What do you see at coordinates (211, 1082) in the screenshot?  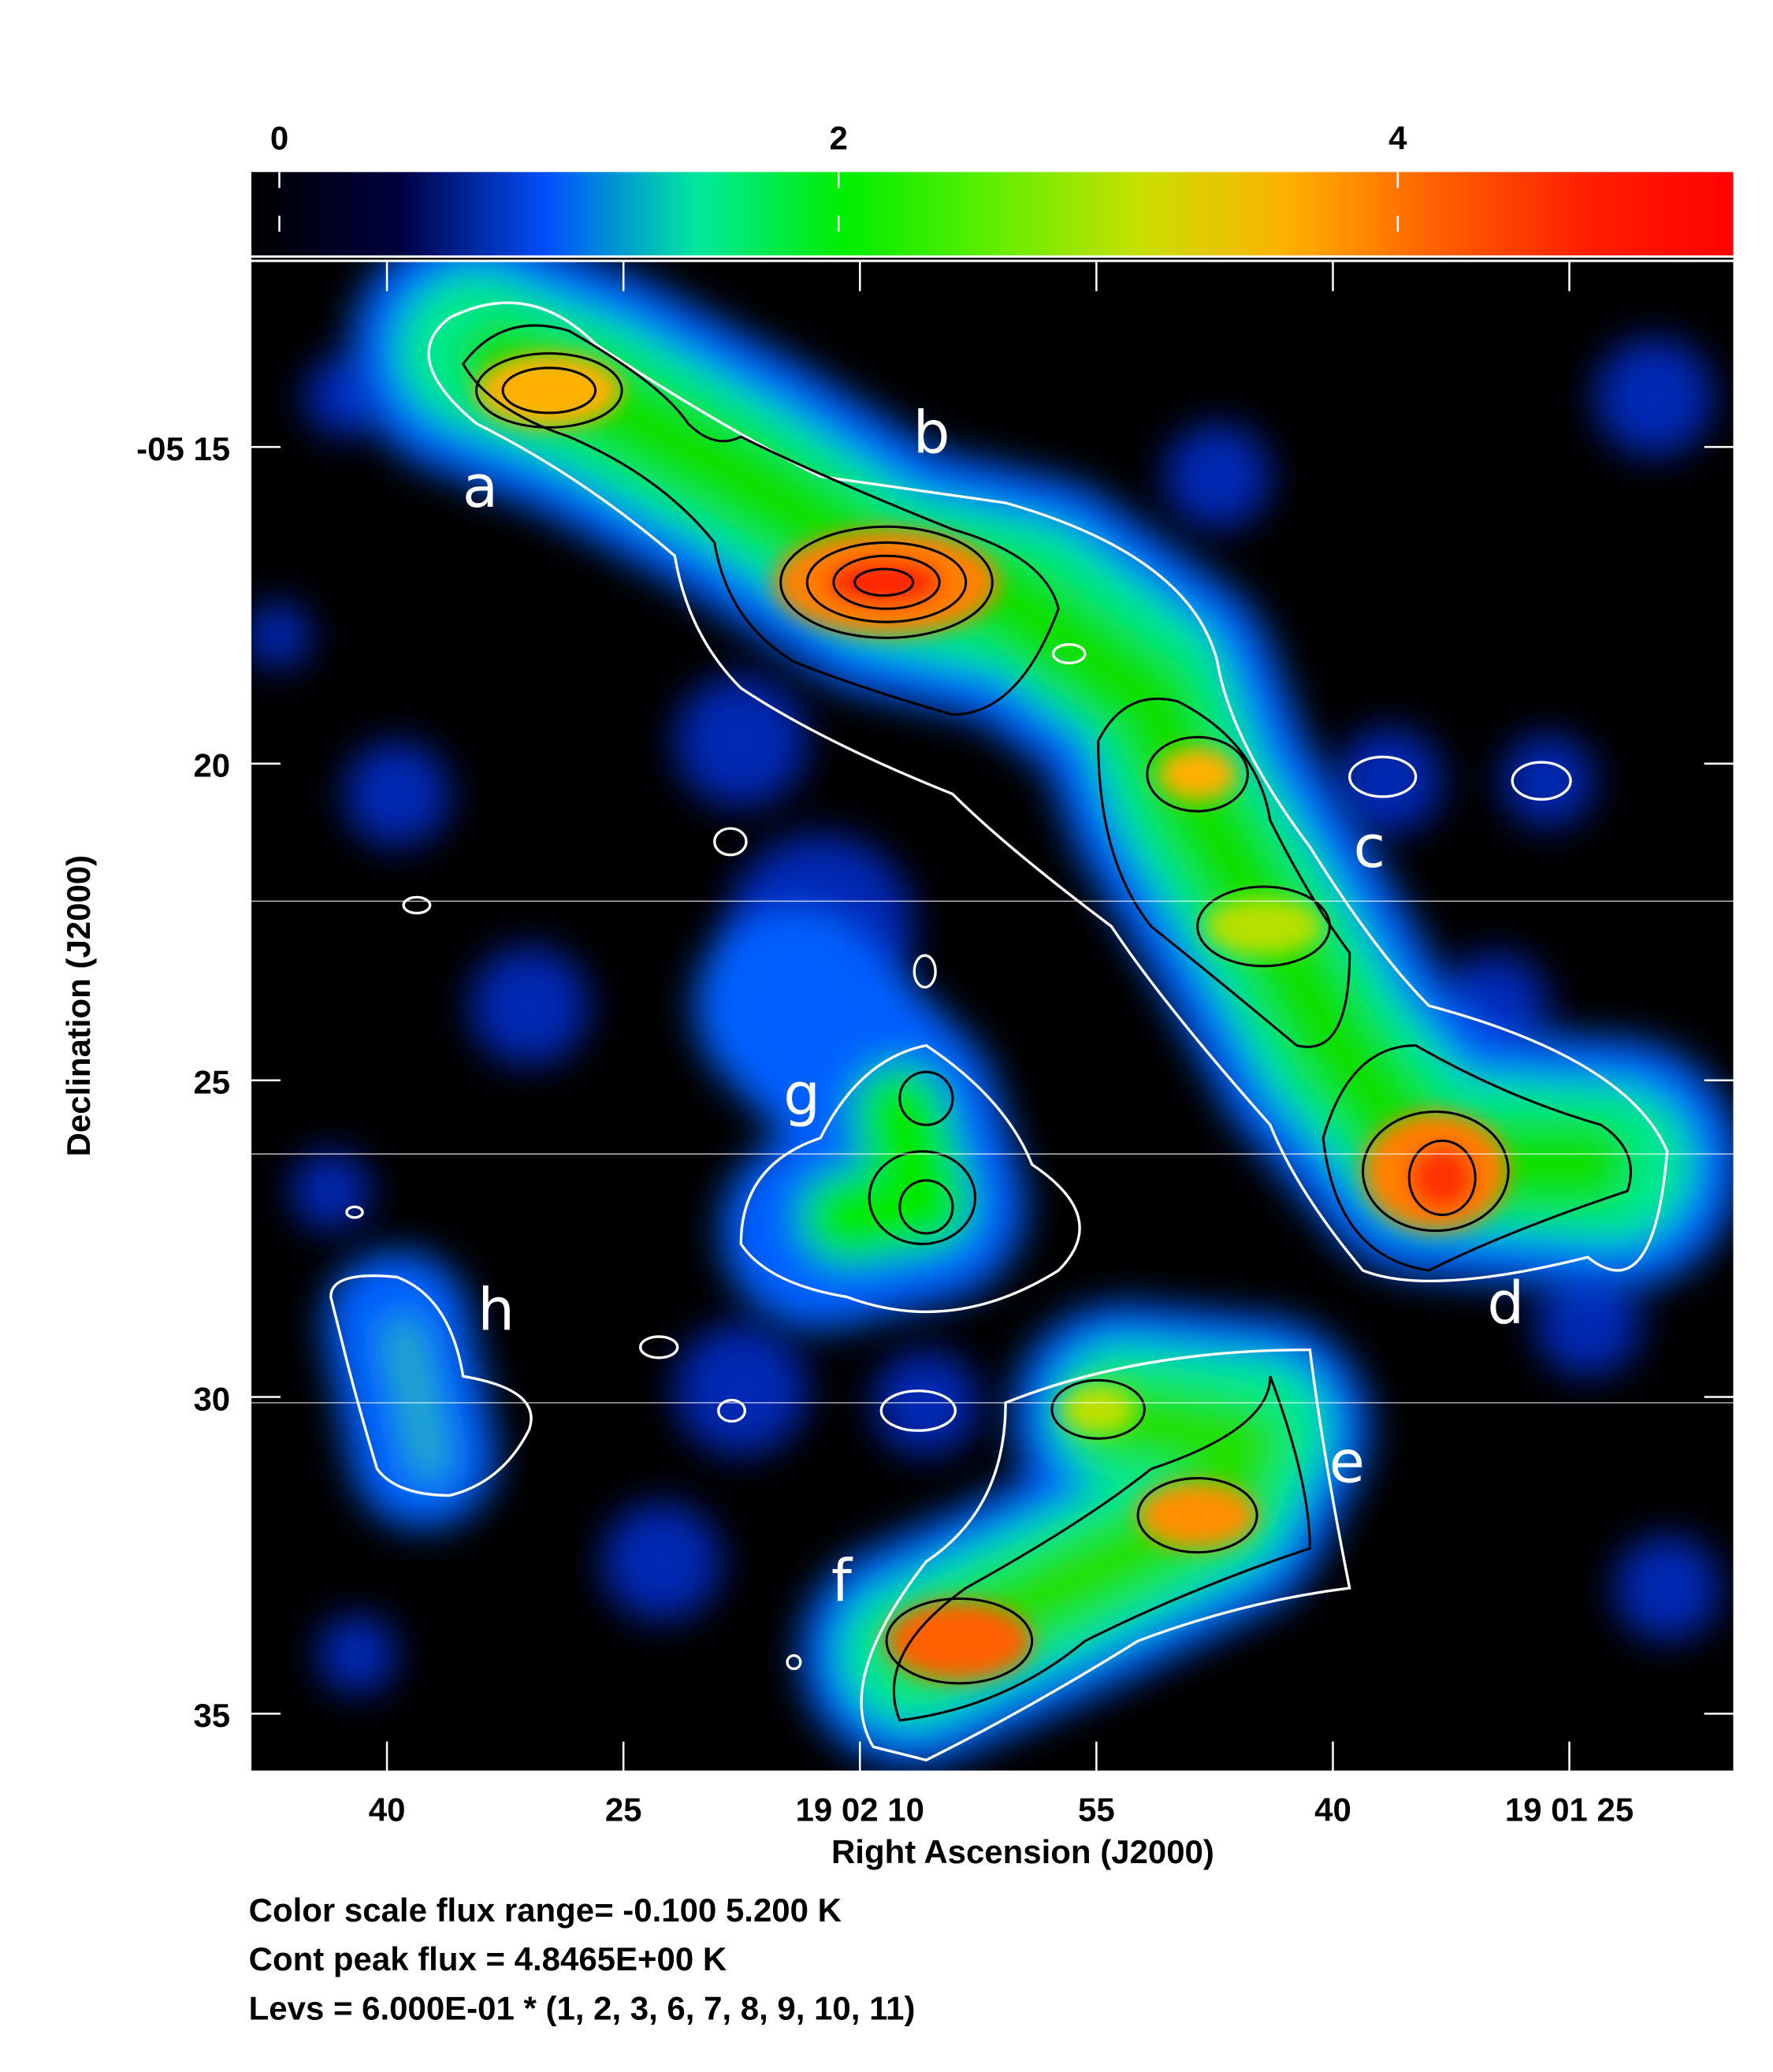 I see `y-tick-label: 25` at bounding box center [211, 1082].